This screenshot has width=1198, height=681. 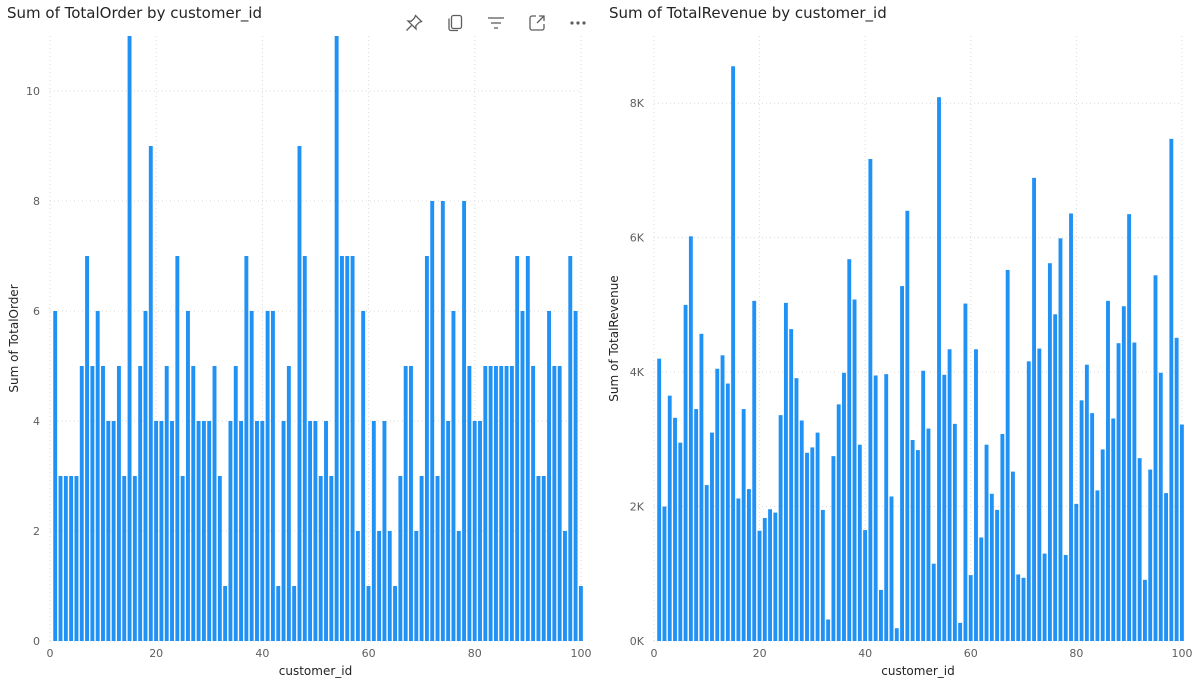 What do you see at coordinates (135, 13) in the screenshot?
I see `chart-title: Sum of TotalOrder by customer_id` at bounding box center [135, 13].